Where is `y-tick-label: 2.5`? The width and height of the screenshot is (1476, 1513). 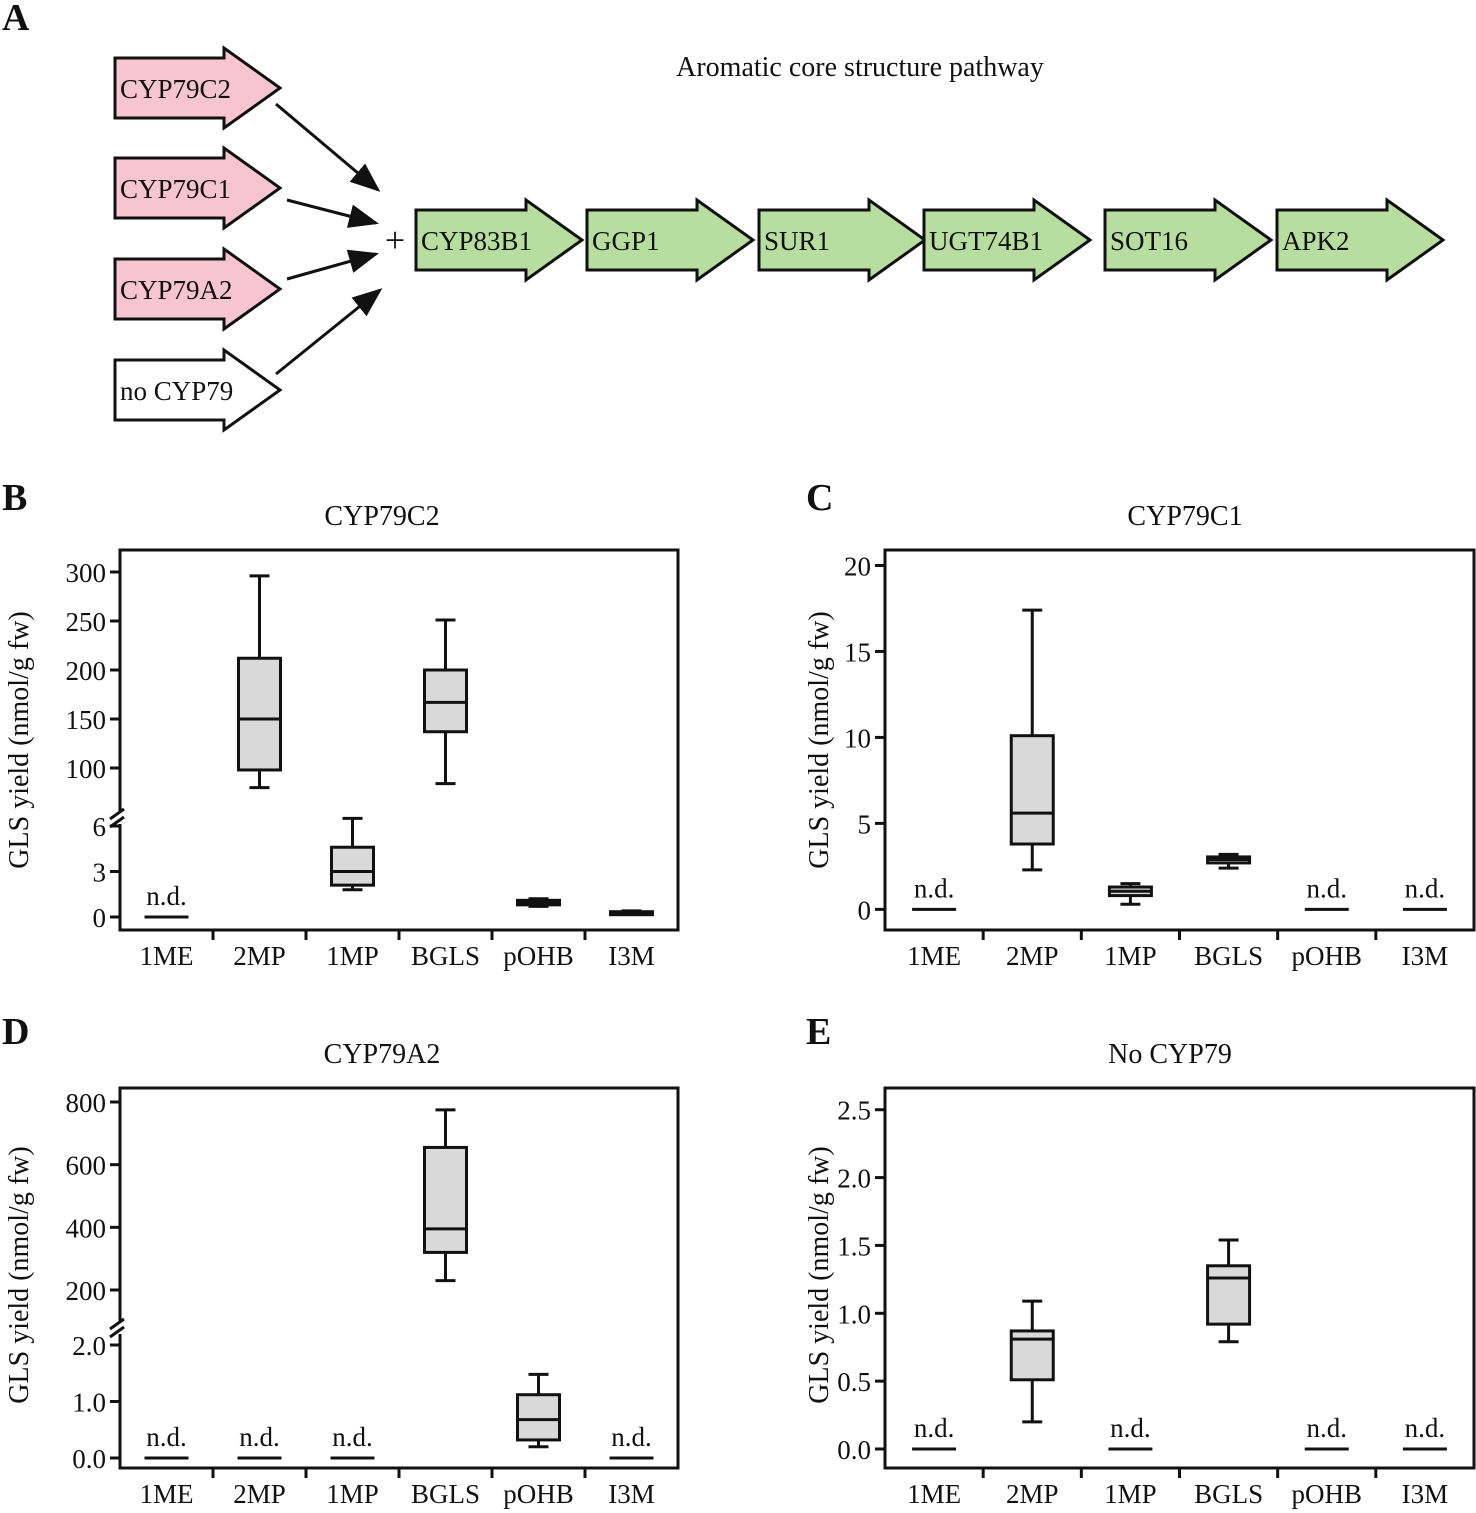
y-tick-label: 2.5 is located at coordinates (854, 1111).